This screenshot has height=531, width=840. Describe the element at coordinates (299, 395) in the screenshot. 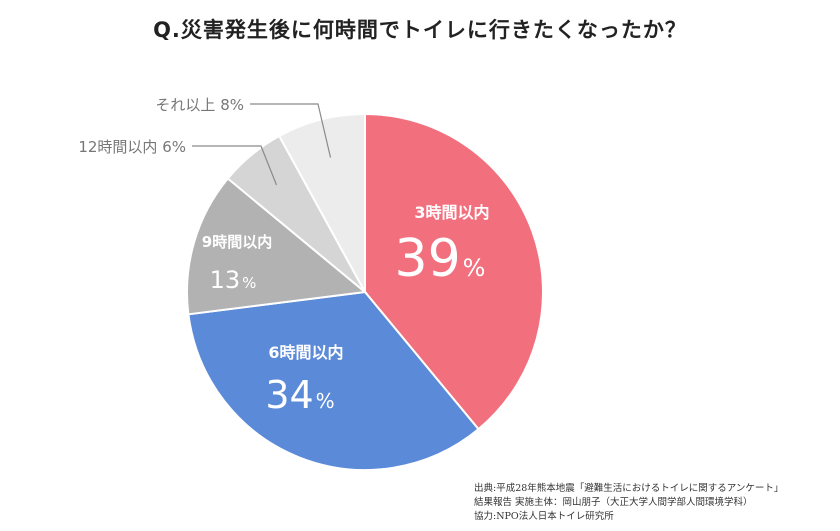

I see `slice-value-6h: 34%` at that location.